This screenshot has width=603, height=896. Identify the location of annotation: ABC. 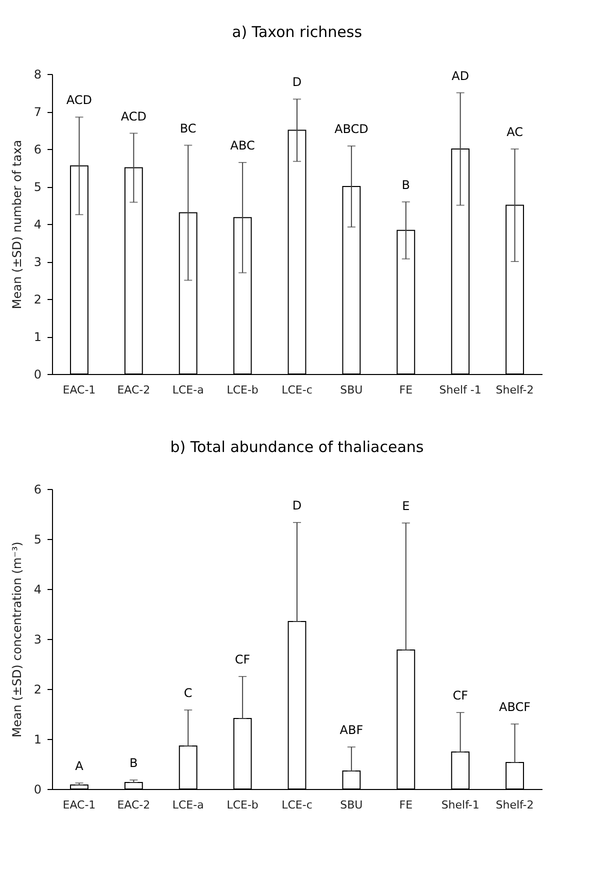
(242, 145).